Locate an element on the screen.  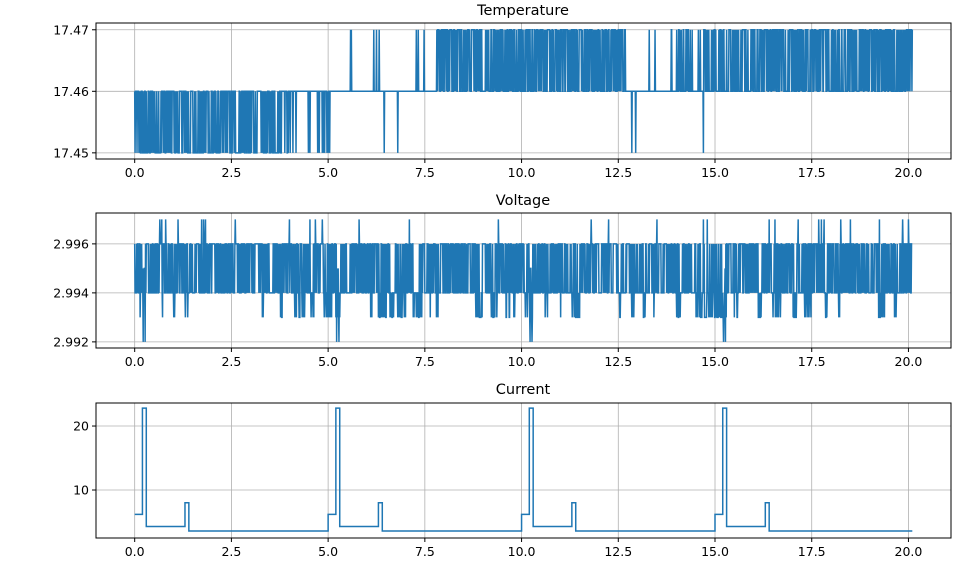
current-x-tick-label: 7.5 is located at coordinates (425, 551).